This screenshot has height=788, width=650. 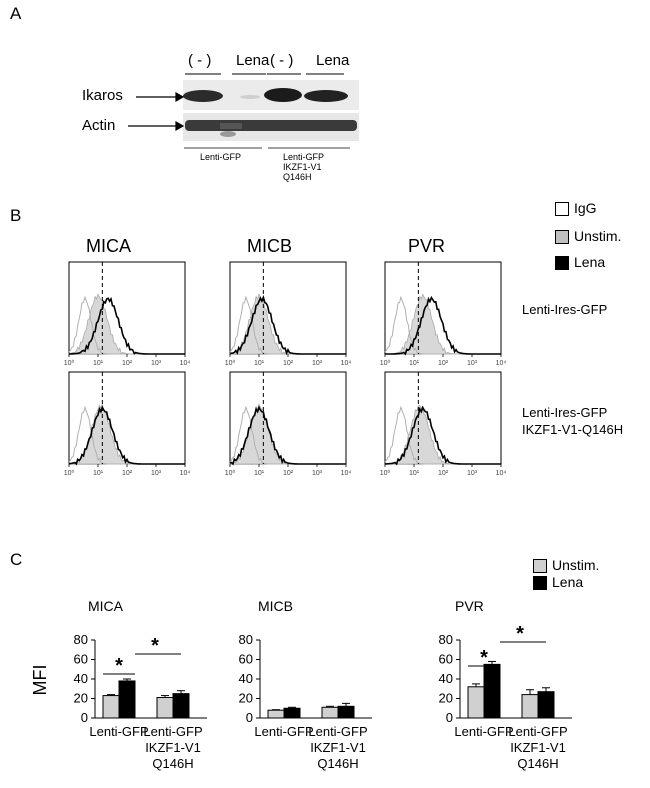 I want to click on group-label-lenti-gfp: Lenti-GFP, so click(x=221, y=157).